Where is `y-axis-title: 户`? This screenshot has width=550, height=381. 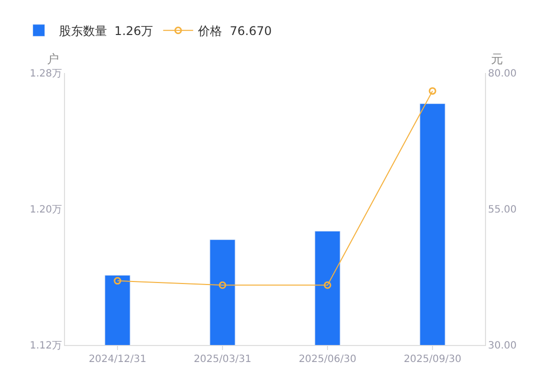
y-axis-title: 户 is located at coordinates (53, 59).